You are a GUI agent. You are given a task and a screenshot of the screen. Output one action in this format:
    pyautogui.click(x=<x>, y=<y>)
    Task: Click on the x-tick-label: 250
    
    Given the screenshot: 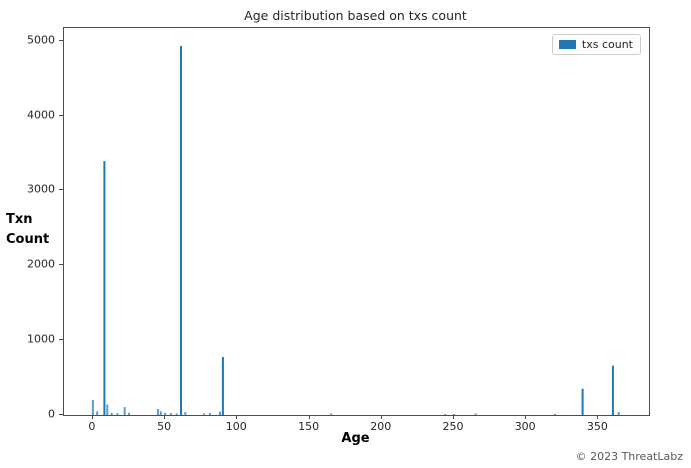 What is the action you would take?
    pyautogui.click(x=453, y=426)
    